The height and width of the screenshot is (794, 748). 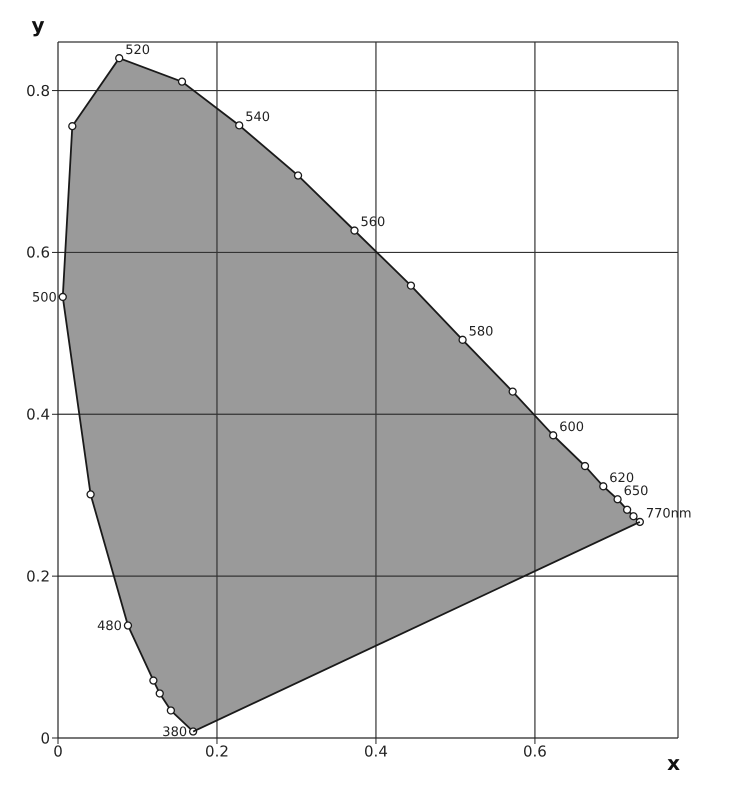 What do you see at coordinates (636, 491) in the screenshot?
I see `annotation: 650` at bounding box center [636, 491].